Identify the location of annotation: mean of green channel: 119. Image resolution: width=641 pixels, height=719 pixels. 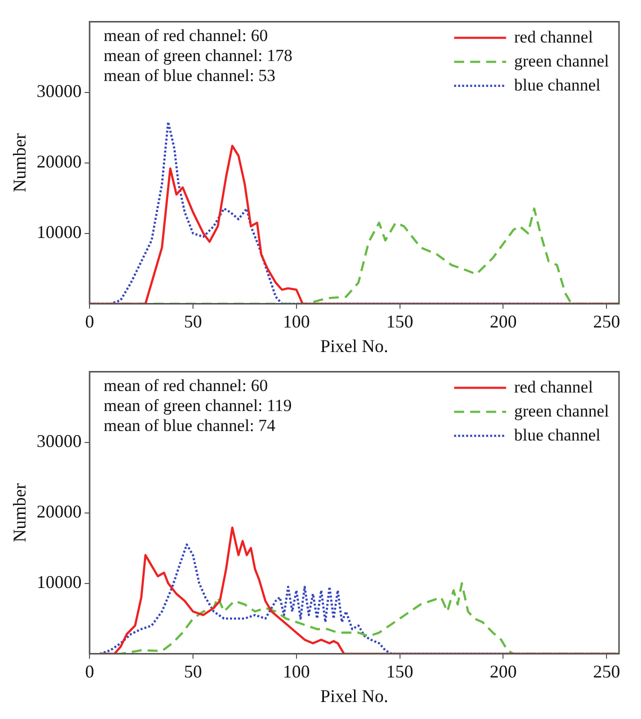
(198, 405).